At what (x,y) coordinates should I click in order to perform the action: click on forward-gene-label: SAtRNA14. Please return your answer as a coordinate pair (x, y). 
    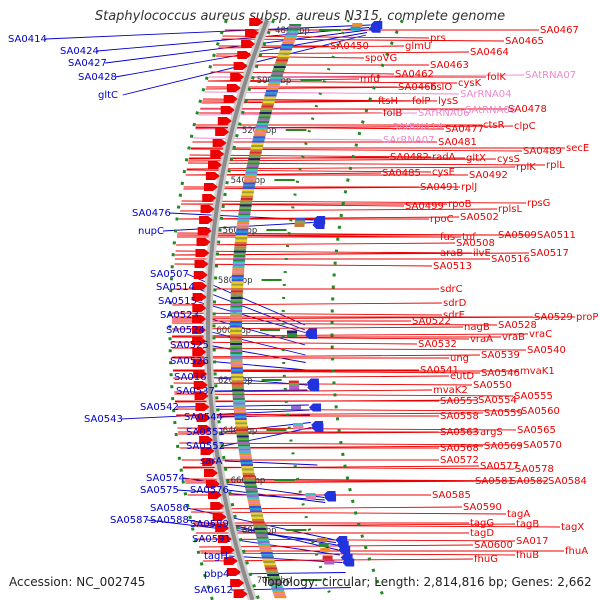
    Looking at the image, I should click on (417, 127).